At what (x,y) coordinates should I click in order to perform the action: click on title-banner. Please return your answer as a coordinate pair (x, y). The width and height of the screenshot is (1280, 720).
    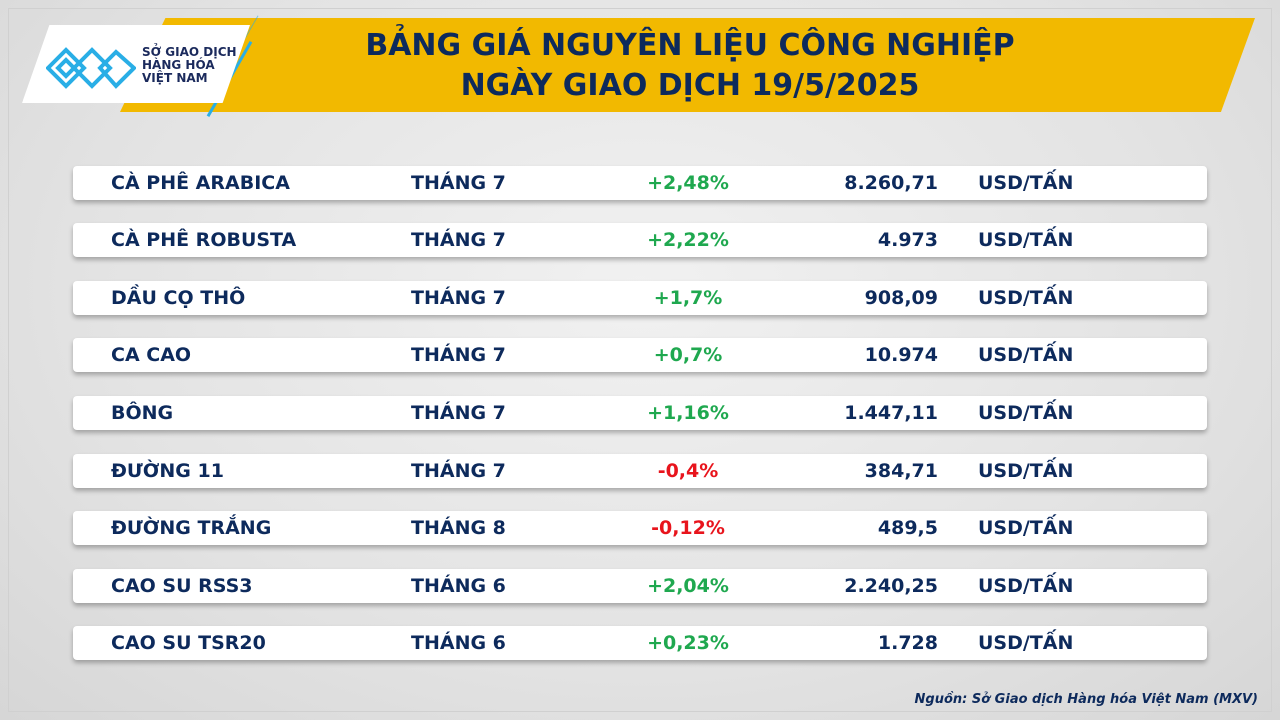
    Looking at the image, I should click on (687, 65).